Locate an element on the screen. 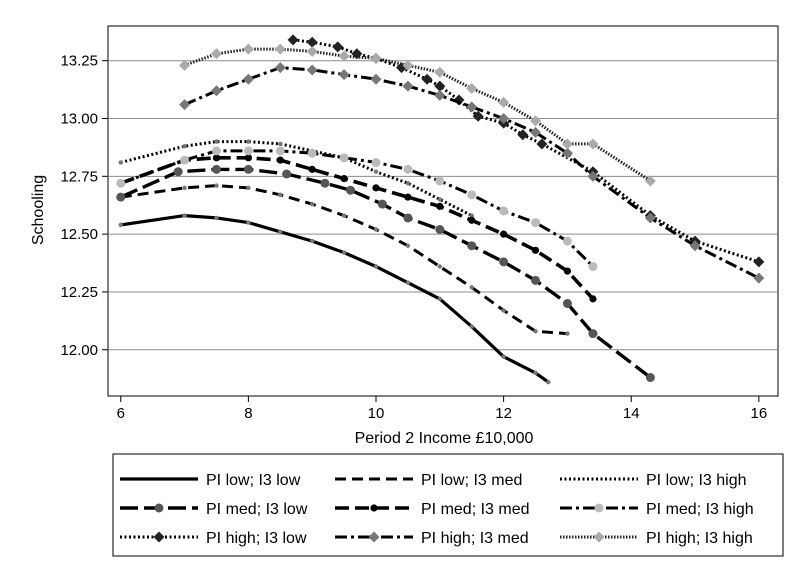 The image size is (800, 582). legend-item: PI high; I3 low is located at coordinates (213, 538).